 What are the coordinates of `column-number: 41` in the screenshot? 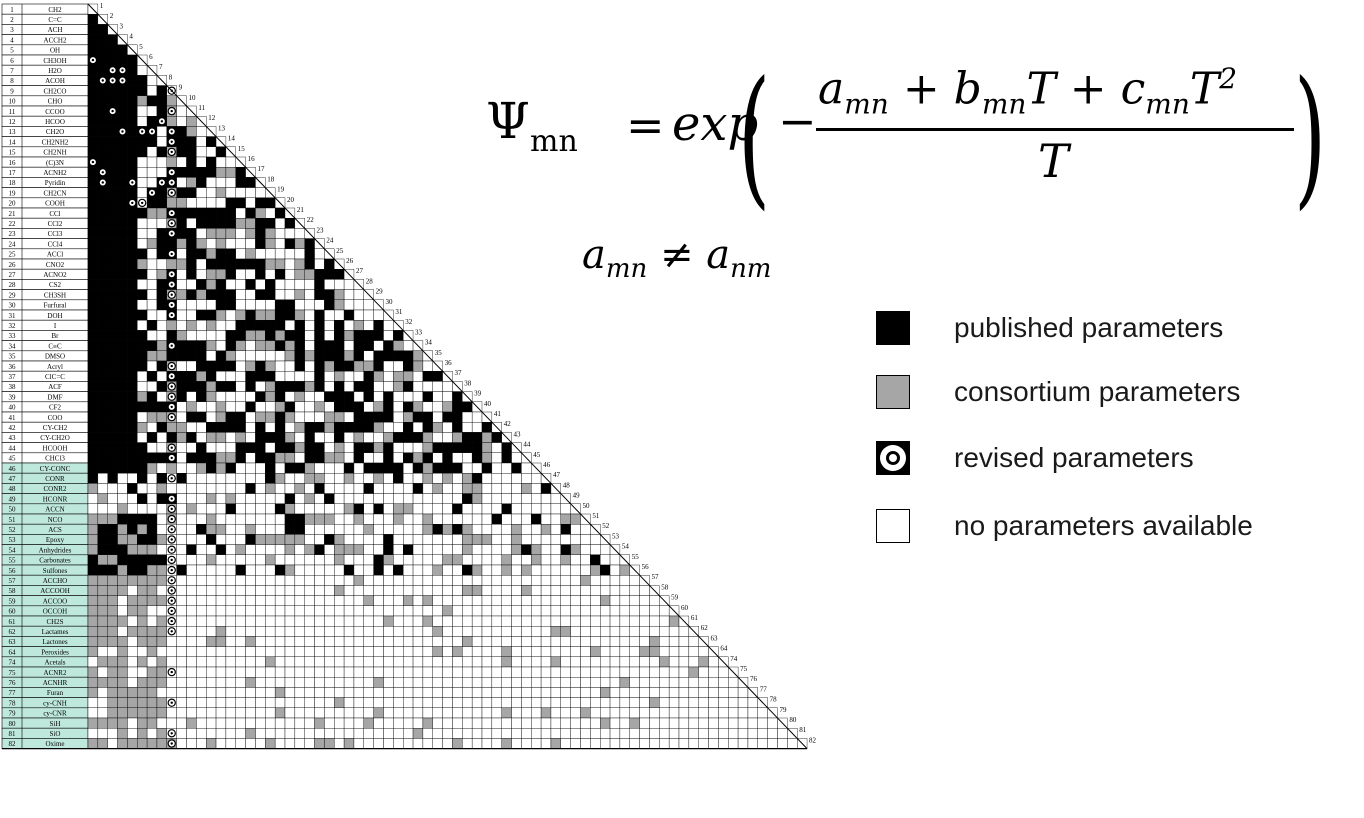 It's located at (498, 414).